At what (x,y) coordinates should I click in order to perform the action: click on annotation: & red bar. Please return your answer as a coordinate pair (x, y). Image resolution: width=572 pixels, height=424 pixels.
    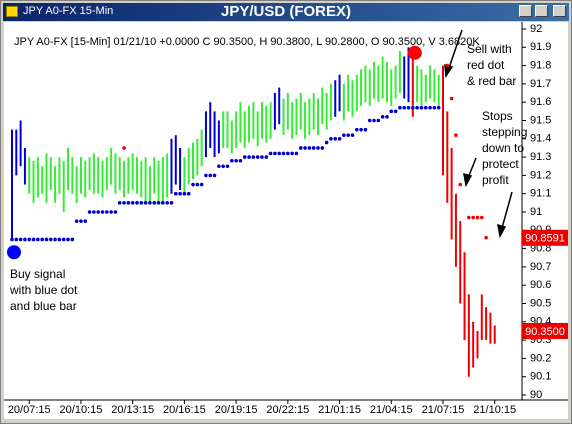
    Looking at the image, I should click on (491, 81).